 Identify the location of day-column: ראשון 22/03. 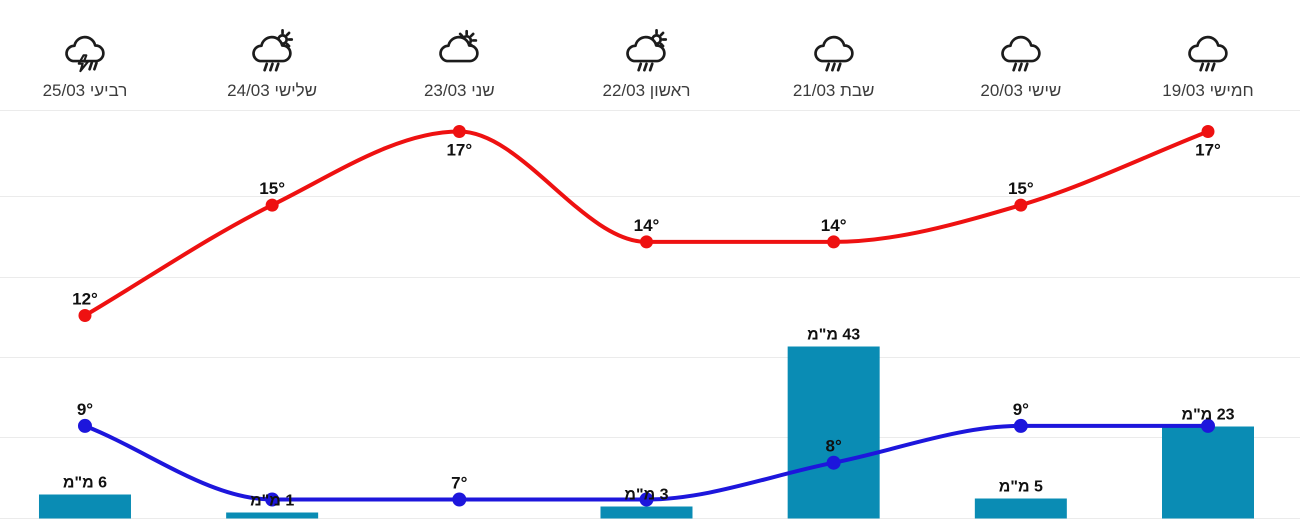
(646, 55).